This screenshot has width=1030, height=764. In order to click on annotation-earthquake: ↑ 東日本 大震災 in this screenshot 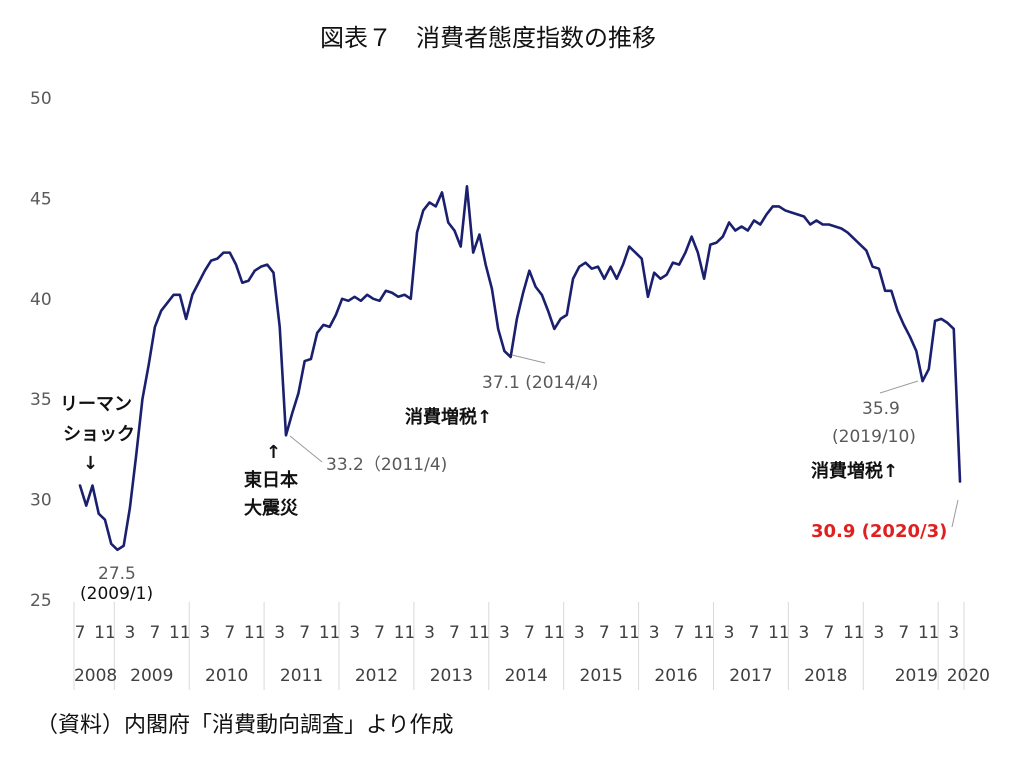, I will do `click(274, 480)`.